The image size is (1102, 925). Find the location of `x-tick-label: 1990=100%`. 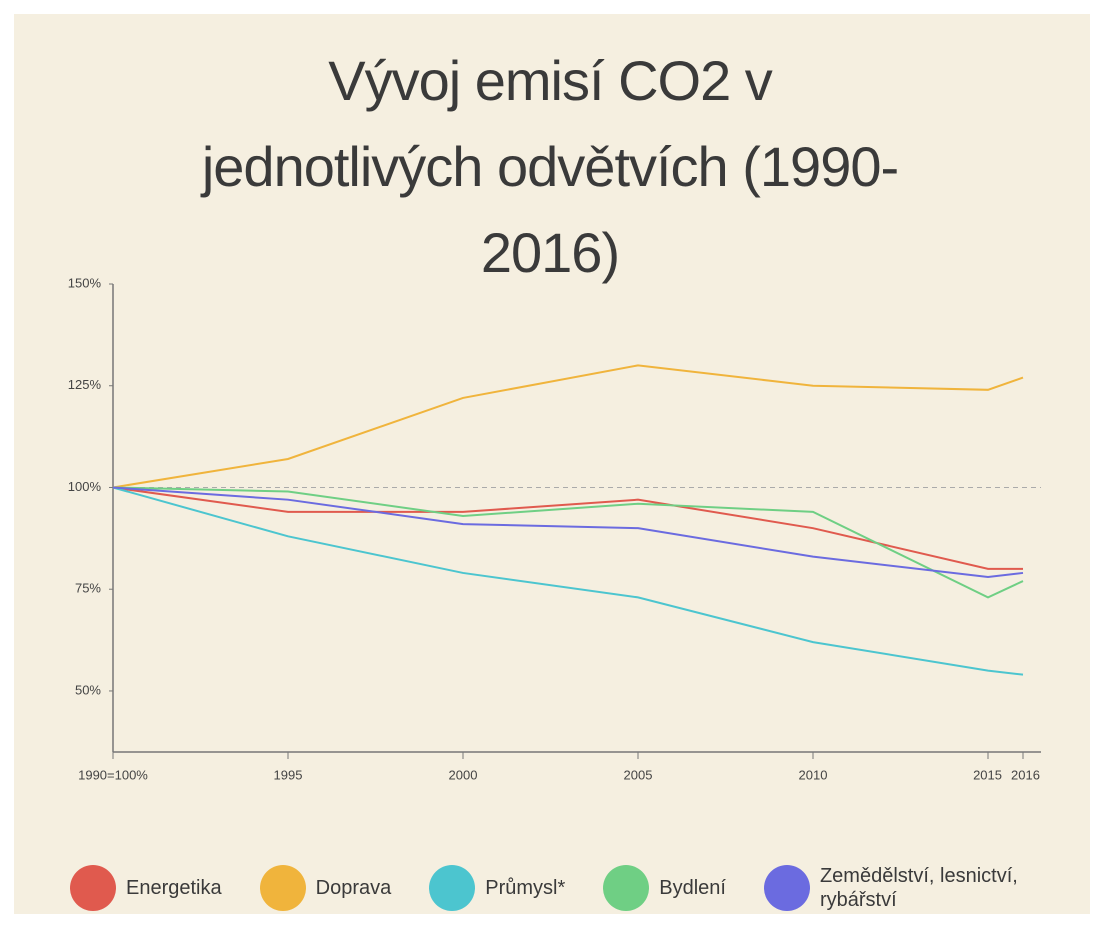

x-tick-label: 1990=100% is located at coordinates (113, 774).